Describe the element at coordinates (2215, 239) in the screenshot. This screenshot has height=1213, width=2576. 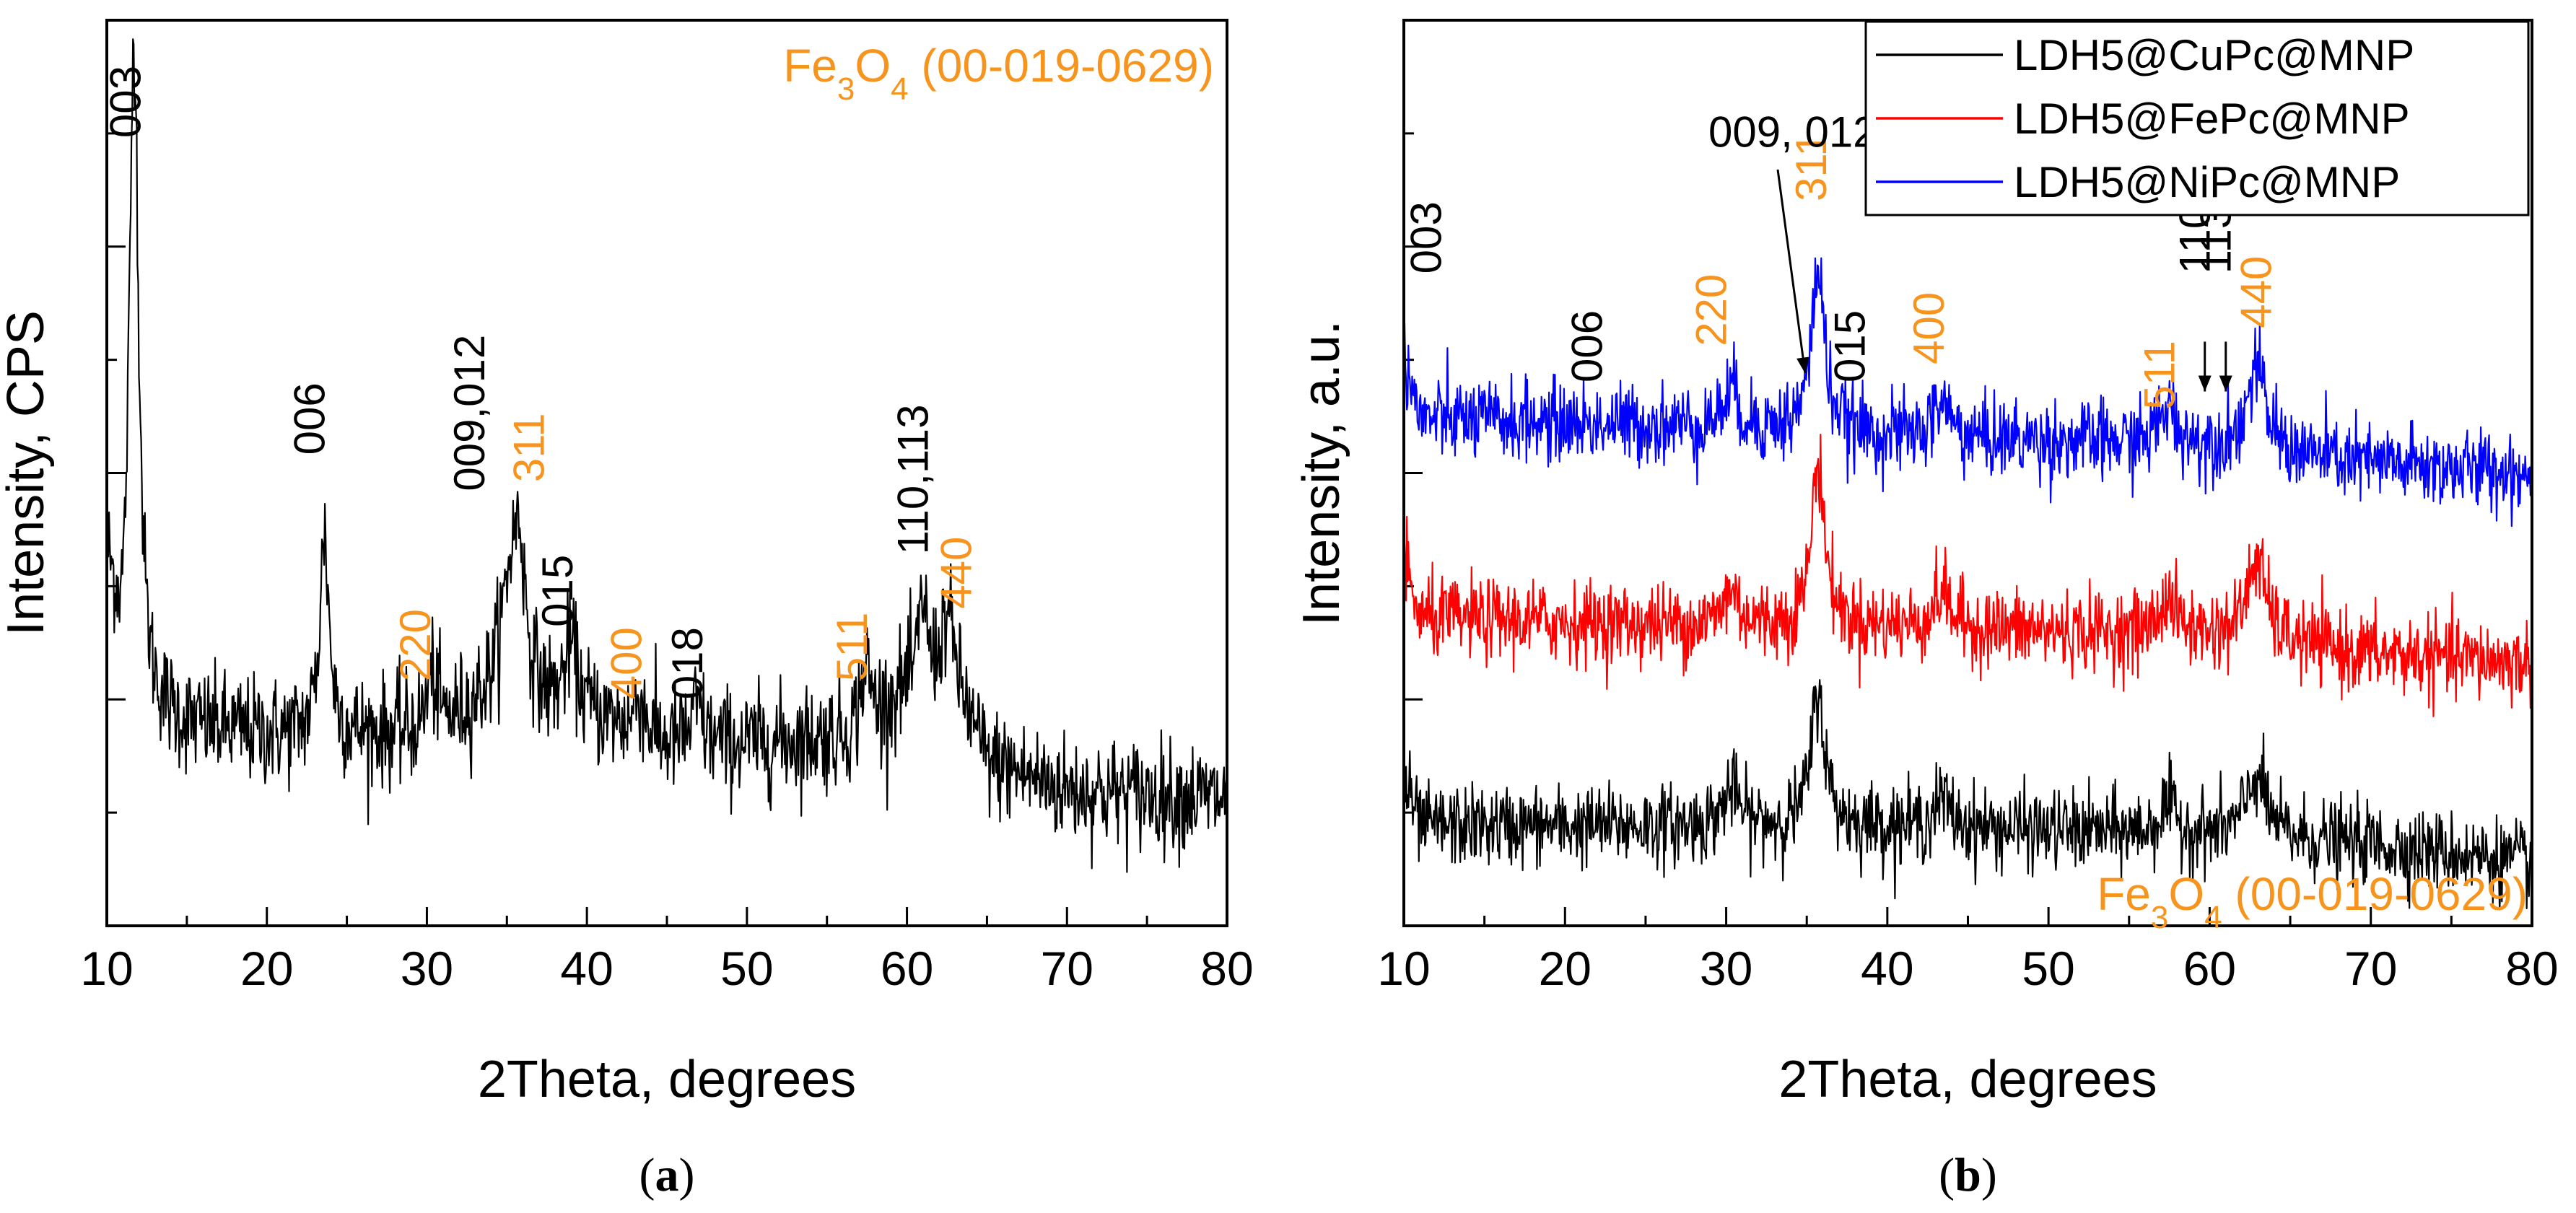
I see `peak-label: 113` at that location.